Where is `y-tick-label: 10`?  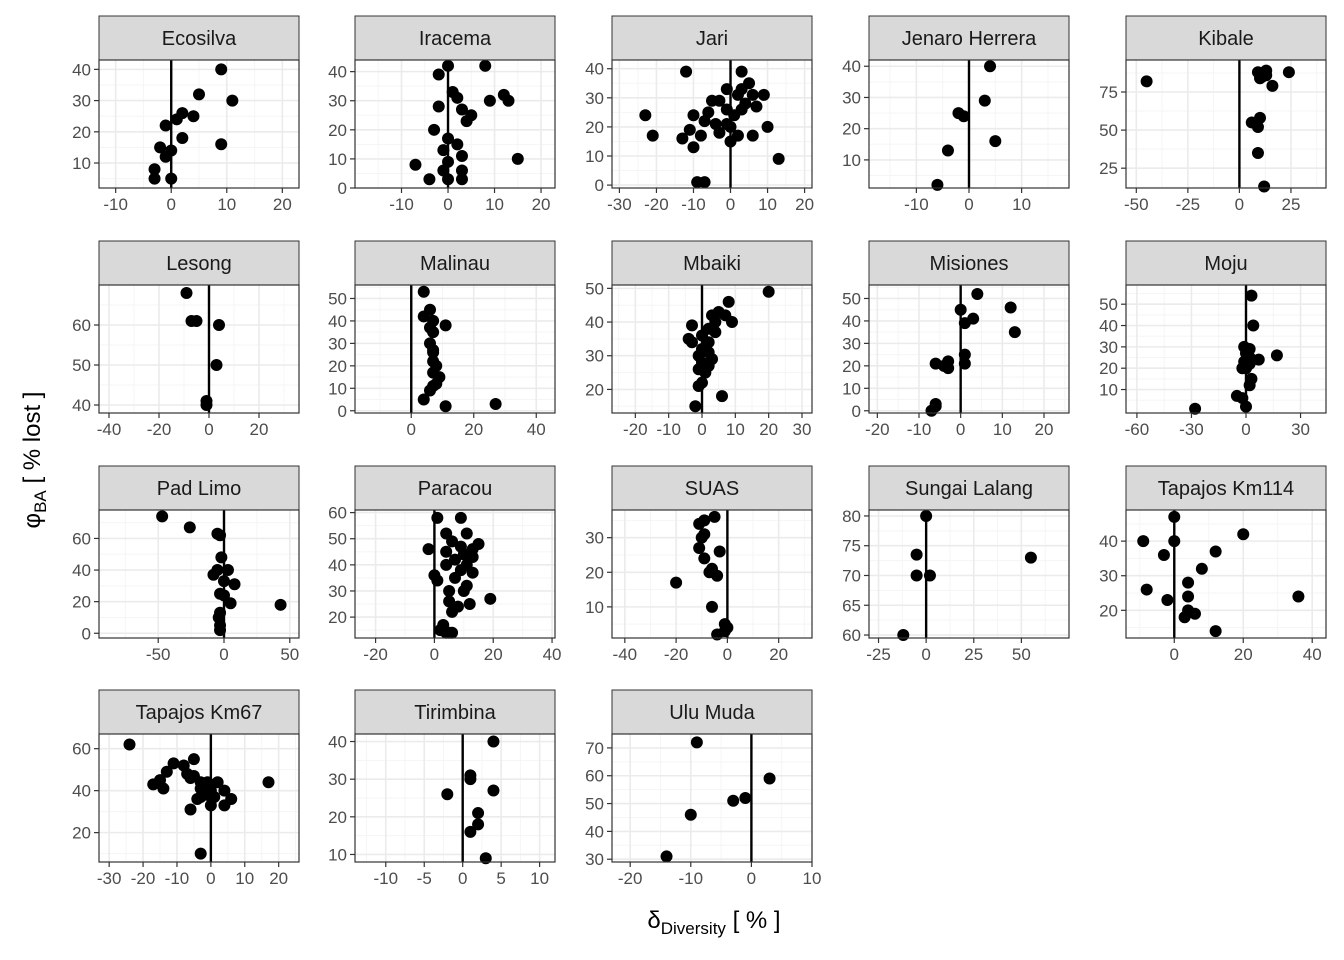 y-tick-label: 10 is located at coordinates (337, 159).